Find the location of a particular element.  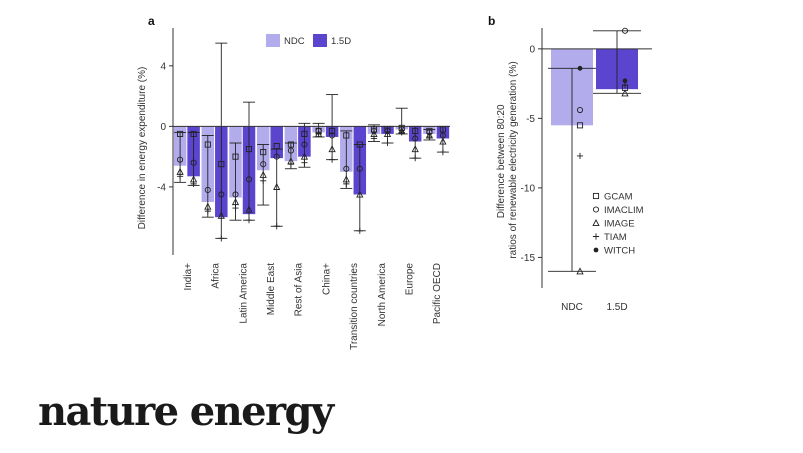

legend-marker-gcam is located at coordinates (596, 196).